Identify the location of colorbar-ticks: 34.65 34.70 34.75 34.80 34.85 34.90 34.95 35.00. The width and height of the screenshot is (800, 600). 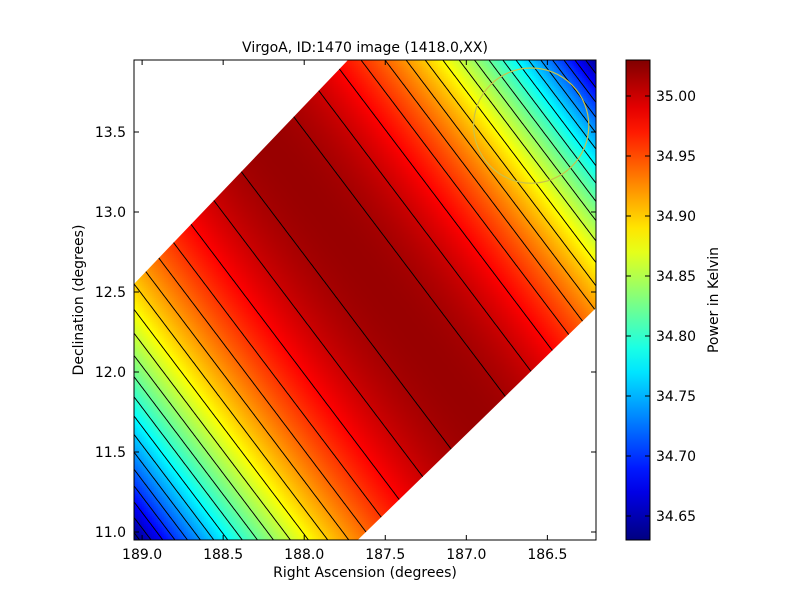
(661, 307).